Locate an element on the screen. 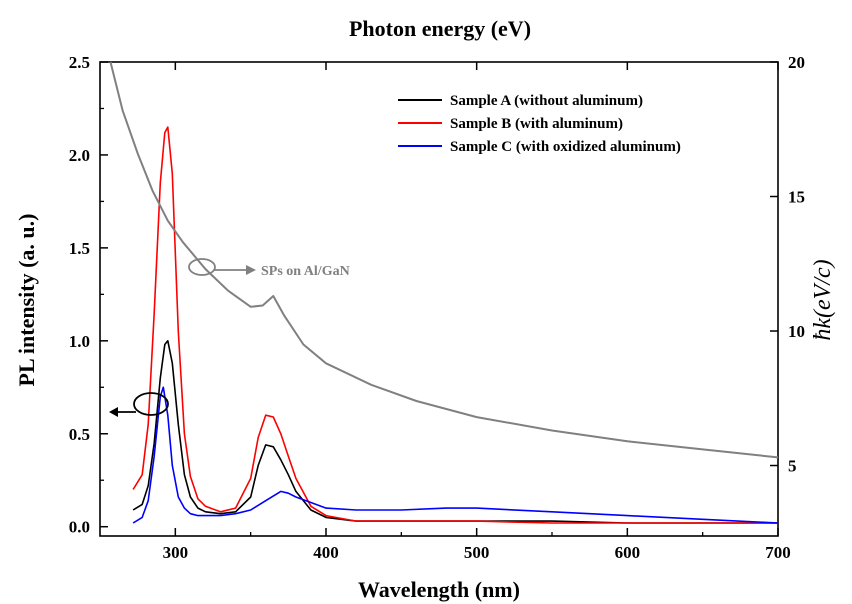 This screenshot has height=604, width=852. x-tick-label: 500 is located at coordinates (477, 552).